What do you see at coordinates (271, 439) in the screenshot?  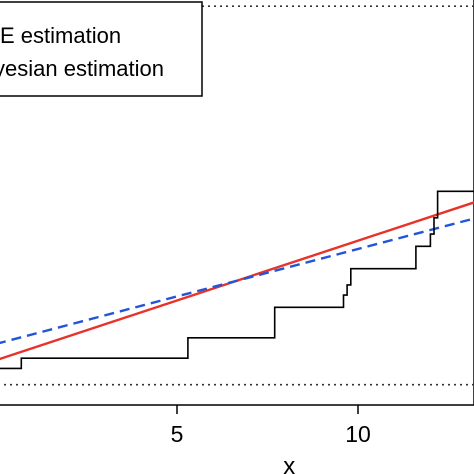 I see `x-axis: 51015x` at bounding box center [271, 439].